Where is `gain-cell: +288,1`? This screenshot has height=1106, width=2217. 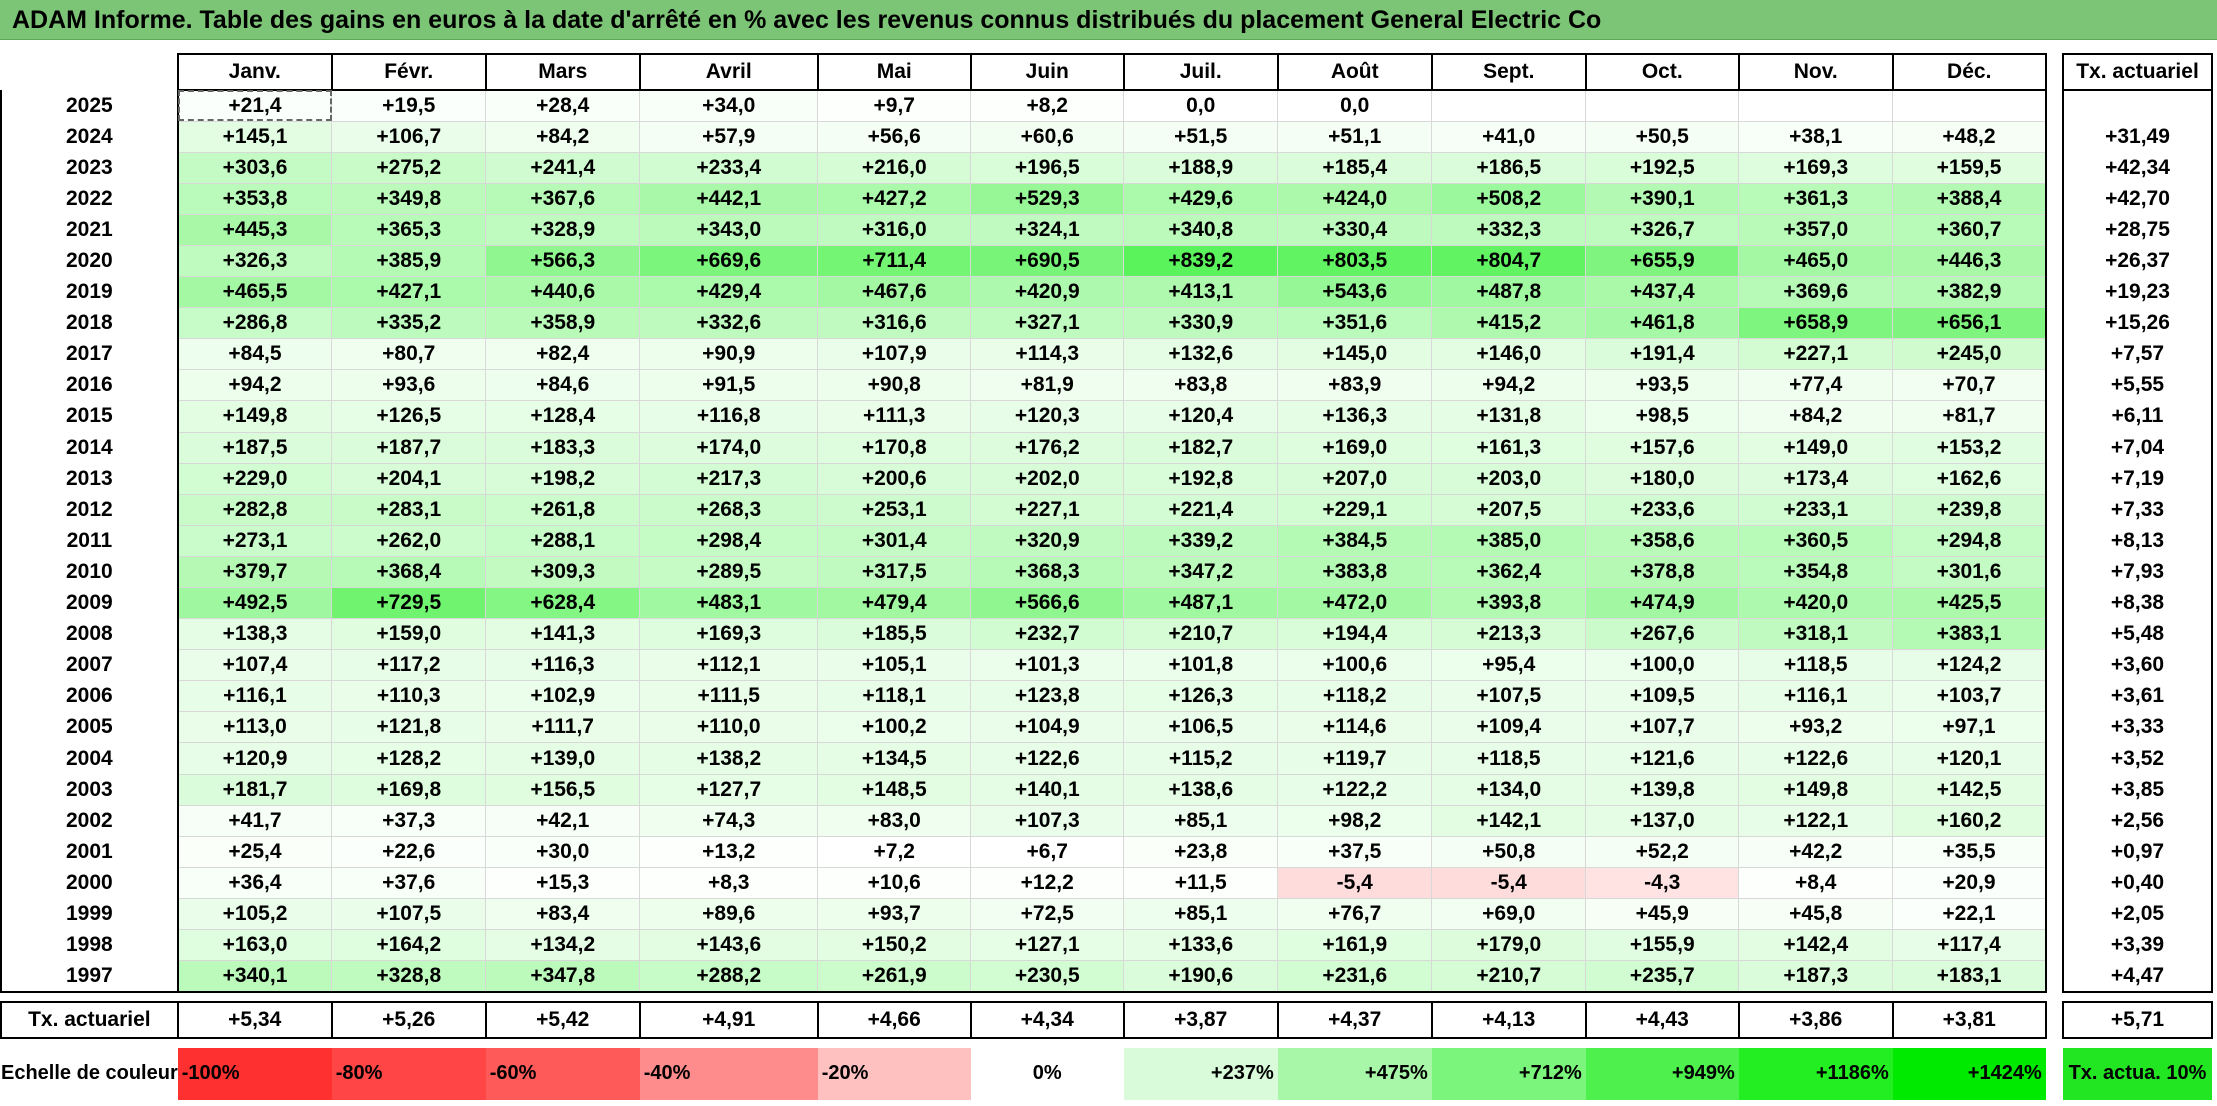
gain-cell: +288,1 is located at coordinates (563, 540).